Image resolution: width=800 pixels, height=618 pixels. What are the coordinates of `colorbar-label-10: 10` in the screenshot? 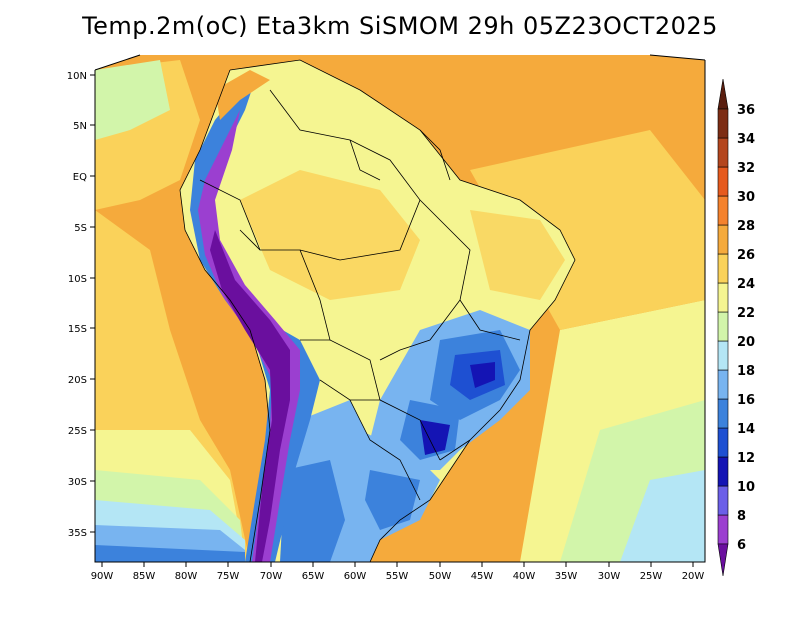 It's located at (746, 487).